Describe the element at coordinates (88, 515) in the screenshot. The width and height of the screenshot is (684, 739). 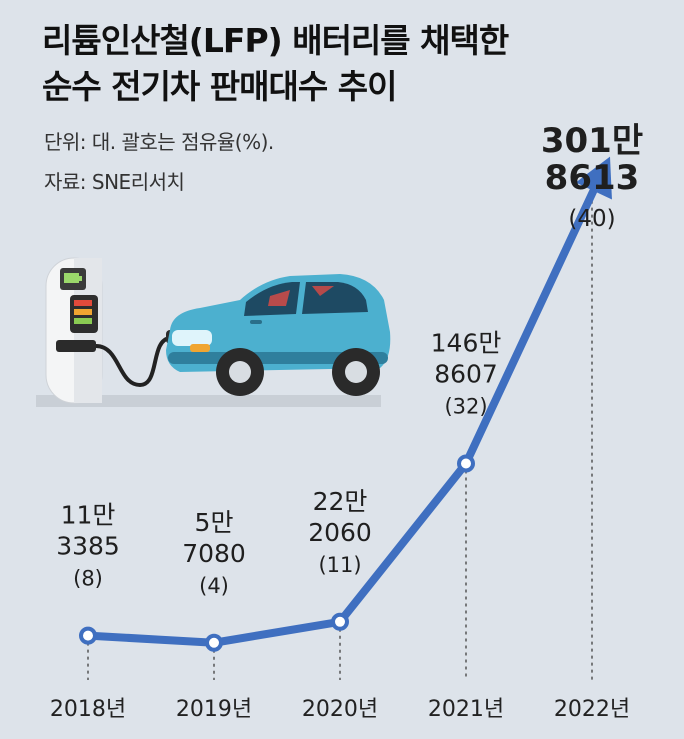
I see `data-label-top: 11만` at that location.